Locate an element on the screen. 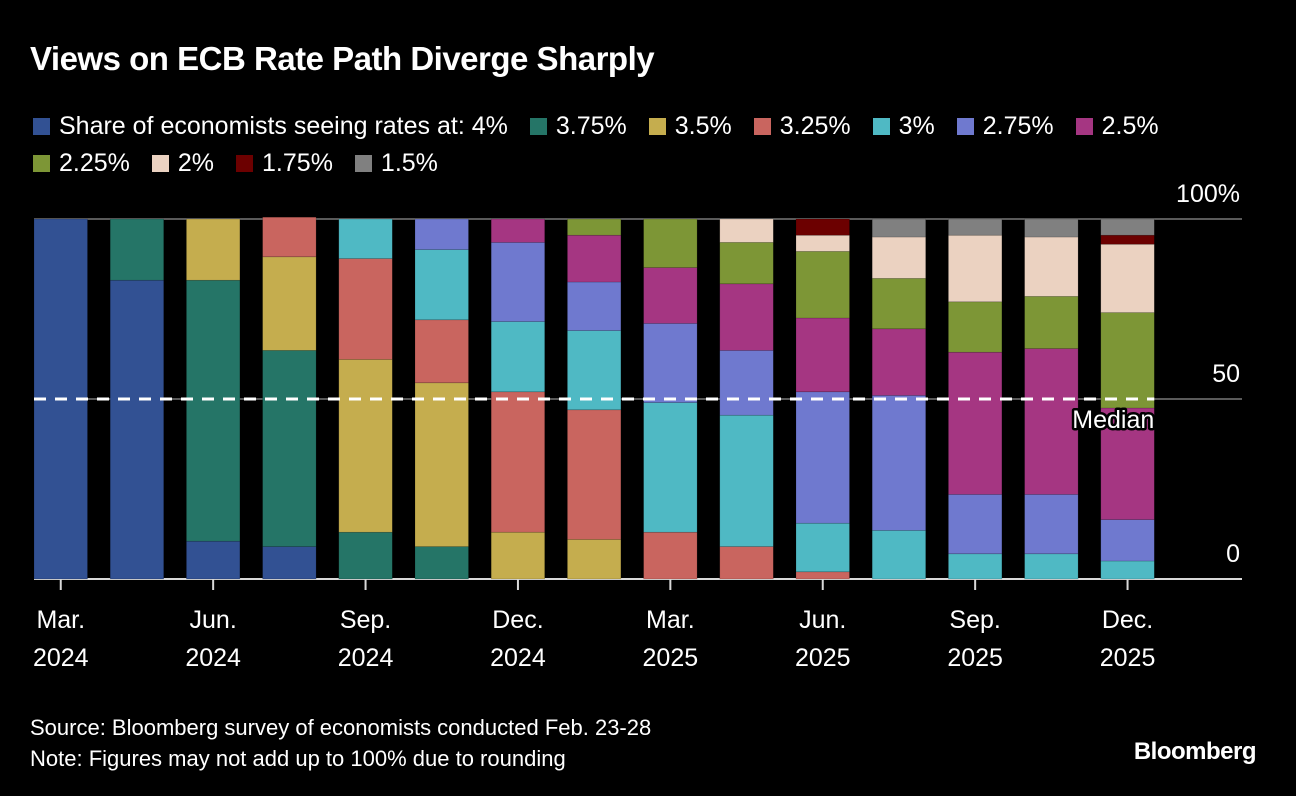 The height and width of the screenshot is (796, 1296). legend-label: 3% is located at coordinates (916, 126).